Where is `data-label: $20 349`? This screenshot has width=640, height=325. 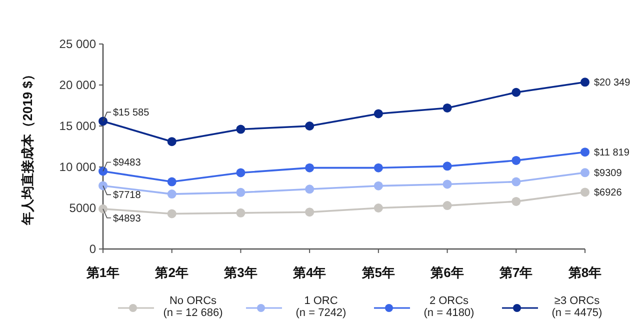
data-label: $20 349 is located at coordinates (612, 83).